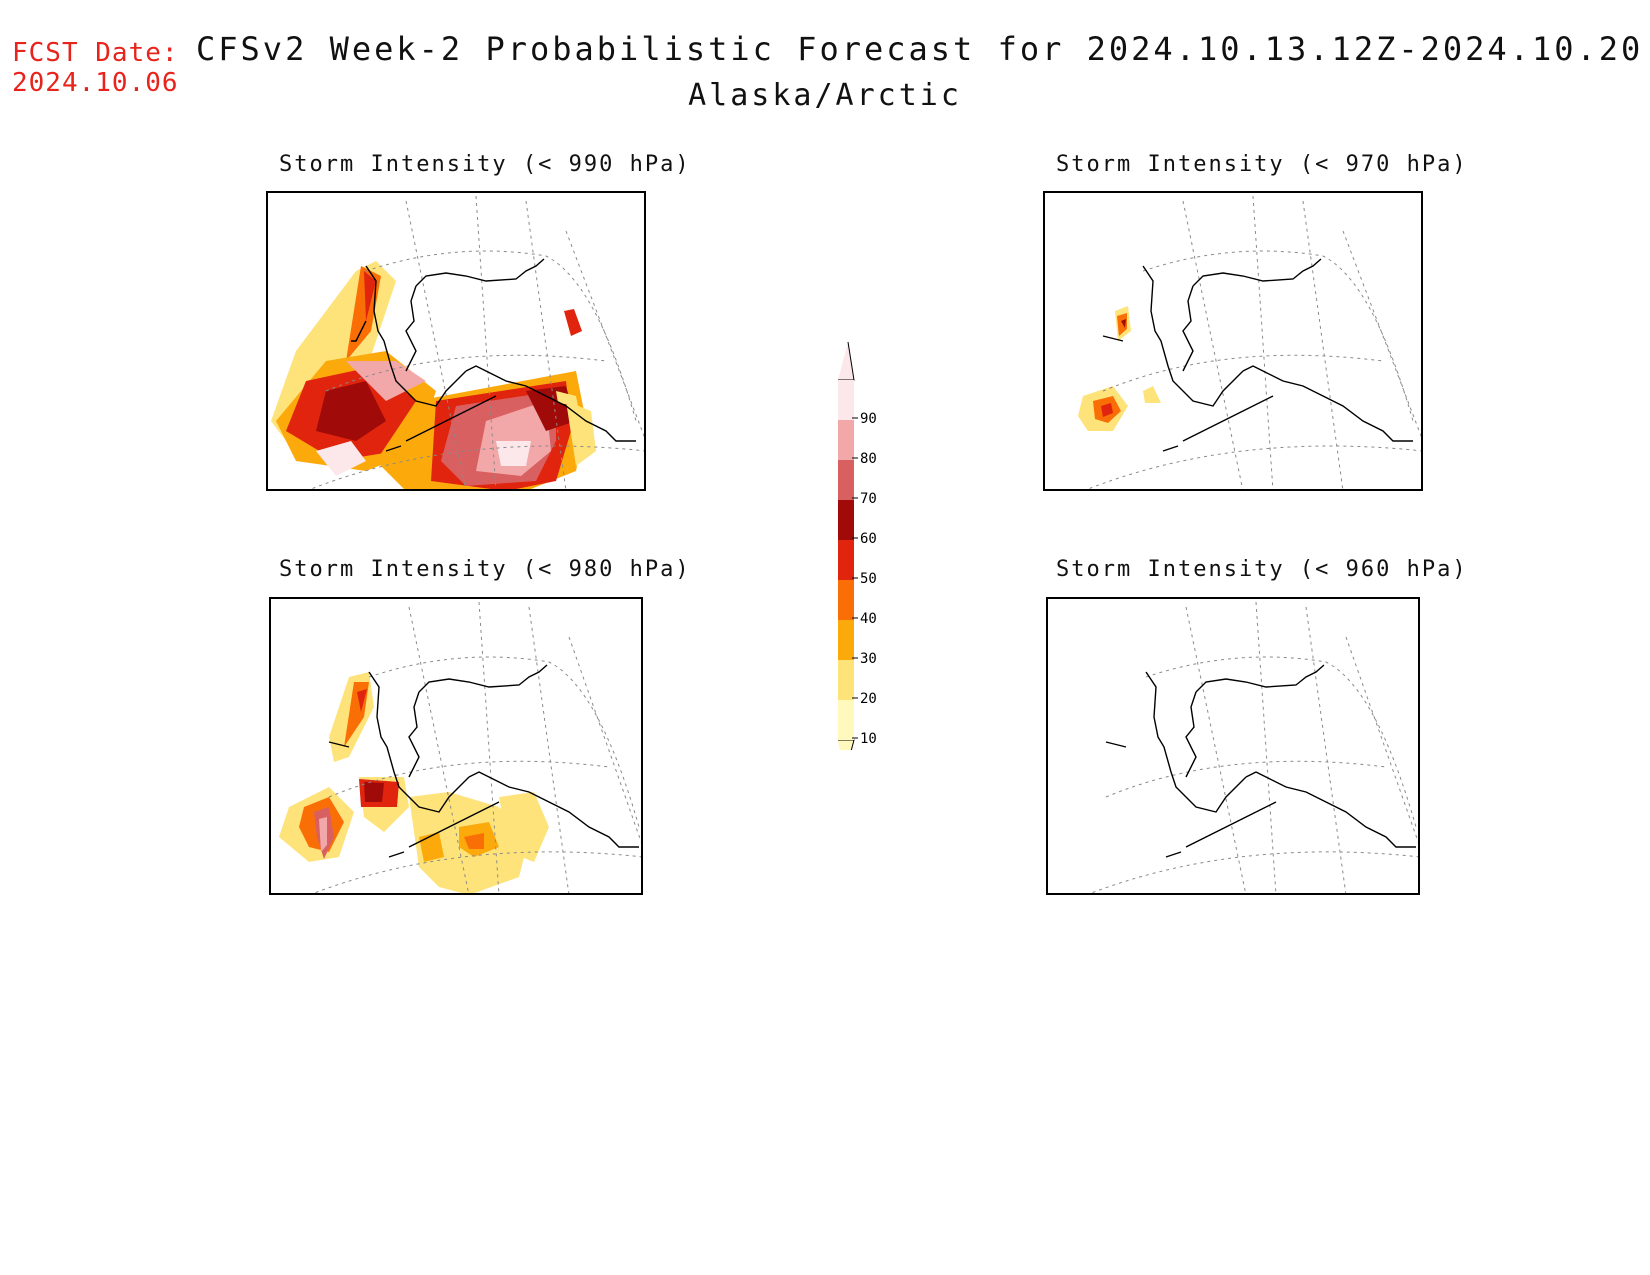 The image size is (1650, 1275). Describe the element at coordinates (95, 53) in the screenshot. I see `fcst-date-label: FCST Date:` at that location.